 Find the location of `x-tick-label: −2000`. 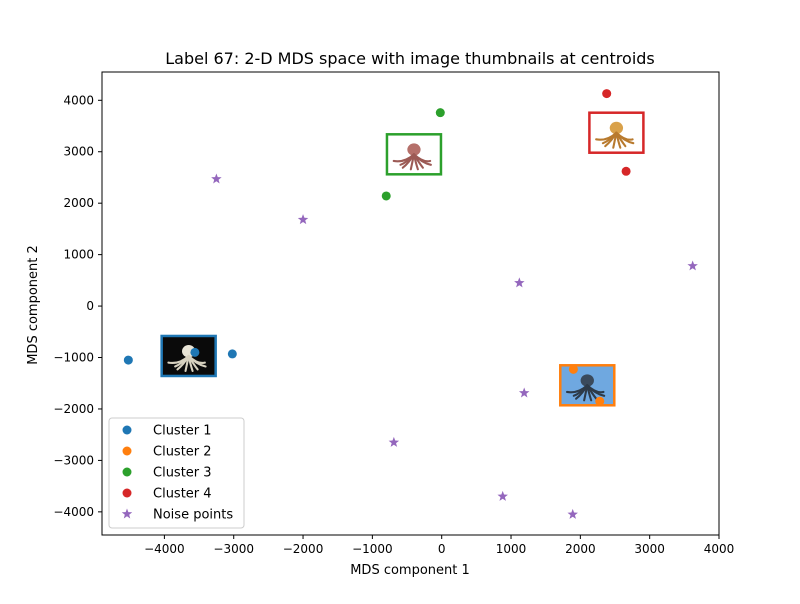

x-tick-label: −2000 is located at coordinates (303, 549).